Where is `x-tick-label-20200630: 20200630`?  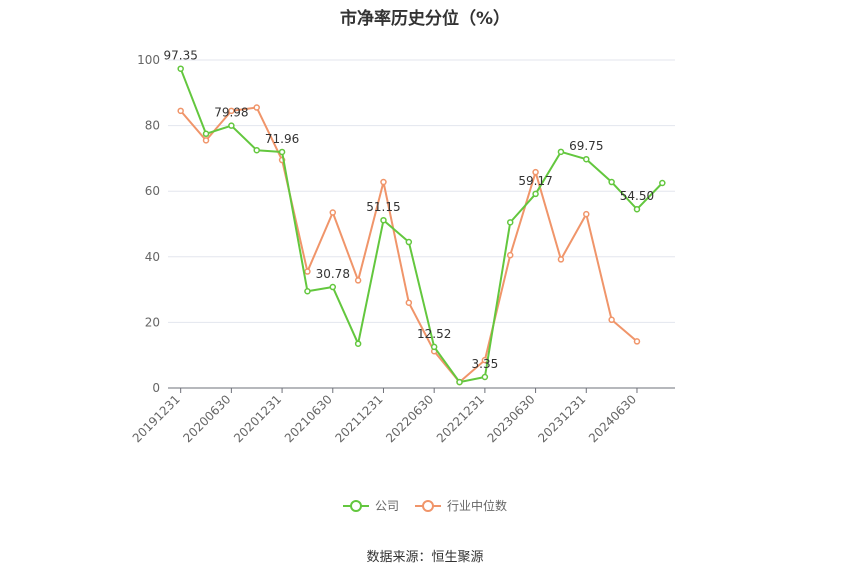
x-tick-label-20200630: 20200630 is located at coordinates (206, 418).